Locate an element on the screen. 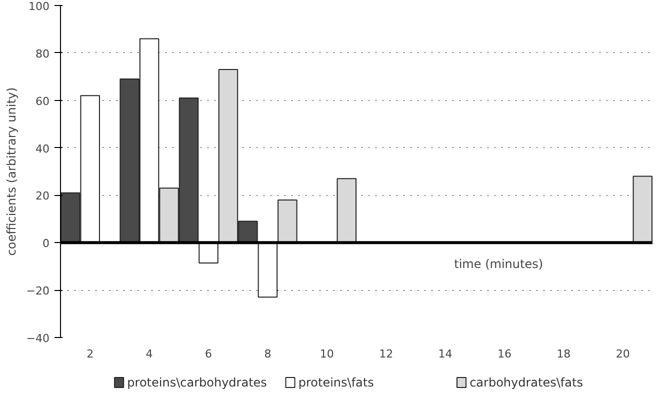  x-tick-label: 14 is located at coordinates (445, 354).